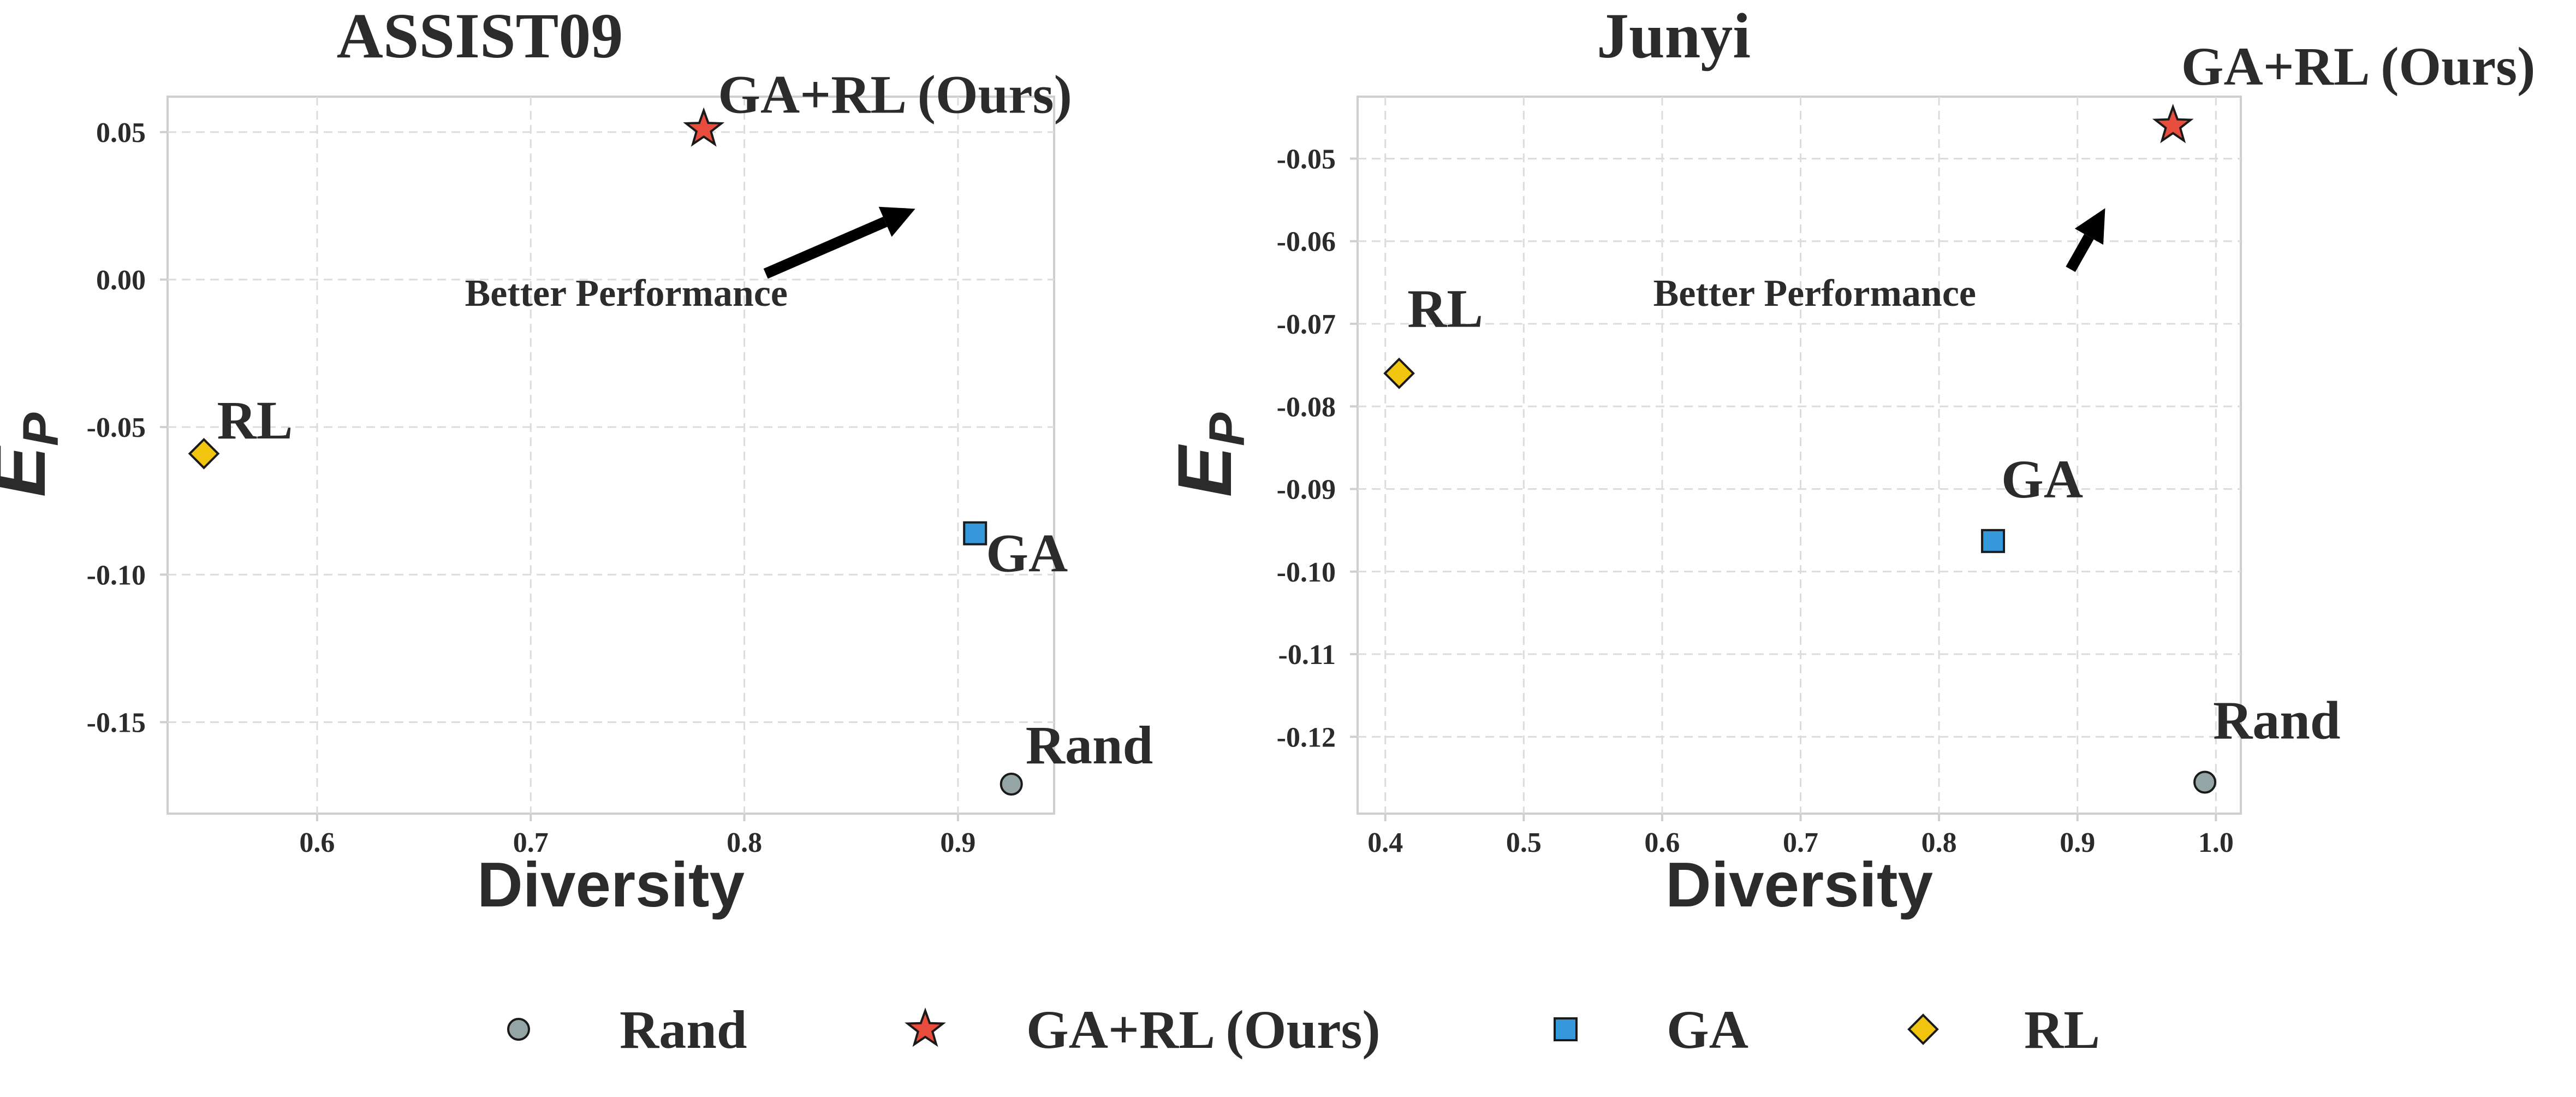  What do you see at coordinates (2003, 1029) in the screenshot?
I see `legend-item-rl: RL` at bounding box center [2003, 1029].